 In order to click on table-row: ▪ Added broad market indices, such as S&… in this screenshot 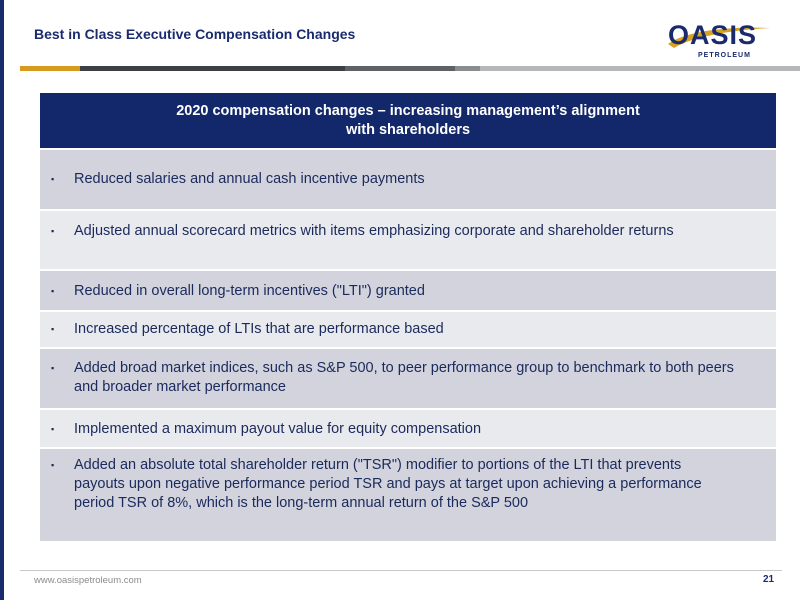, I will do `click(408, 377)`.